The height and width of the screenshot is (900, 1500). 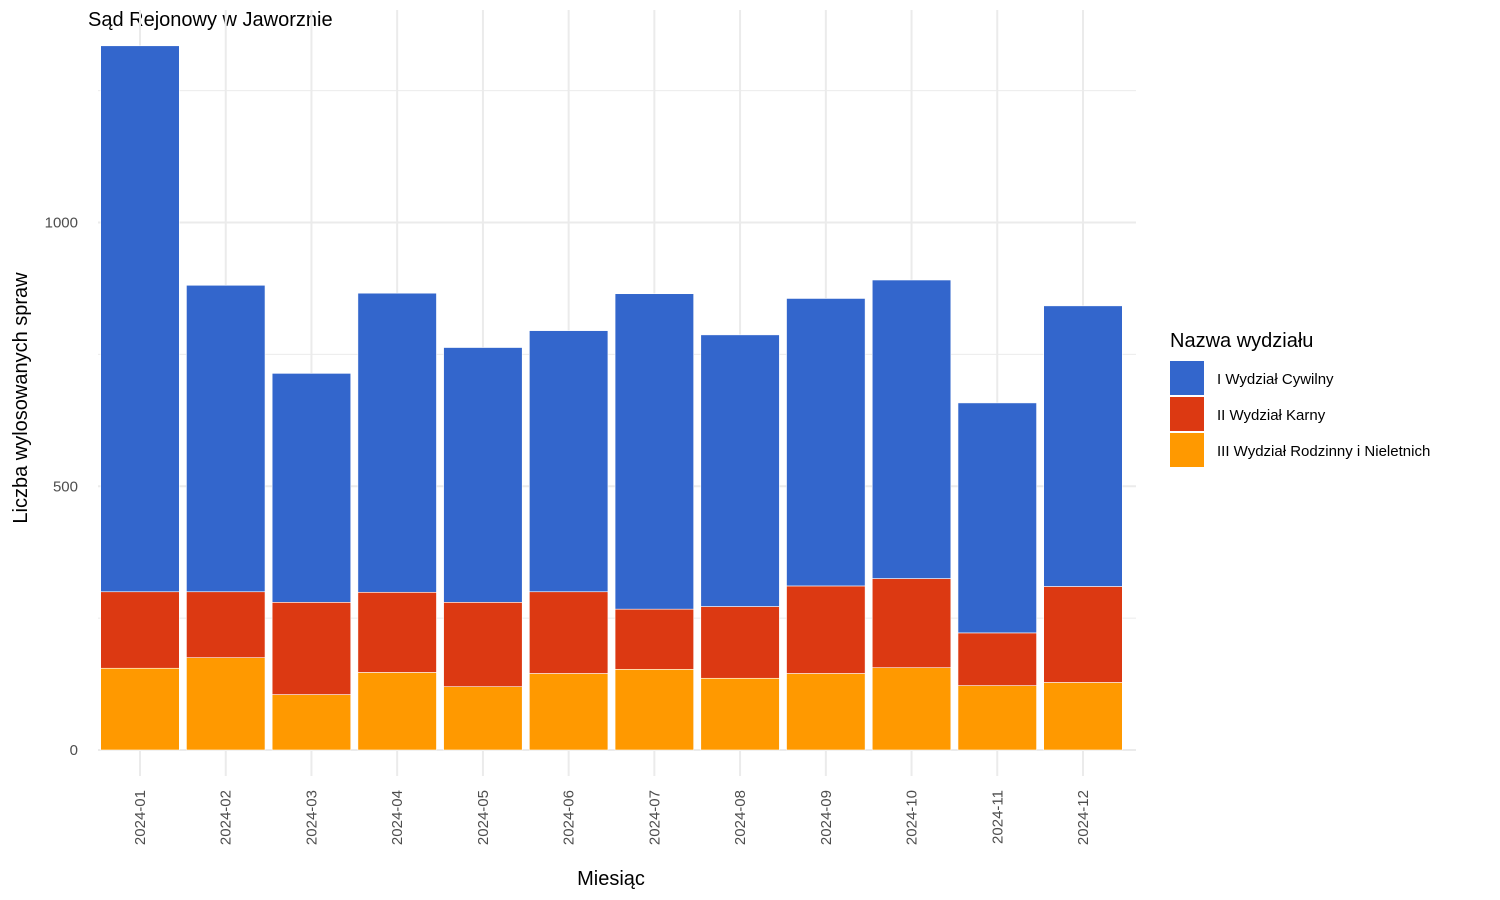 I want to click on x-tick-label-2024-05: 2024-05, so click(x=483, y=817).